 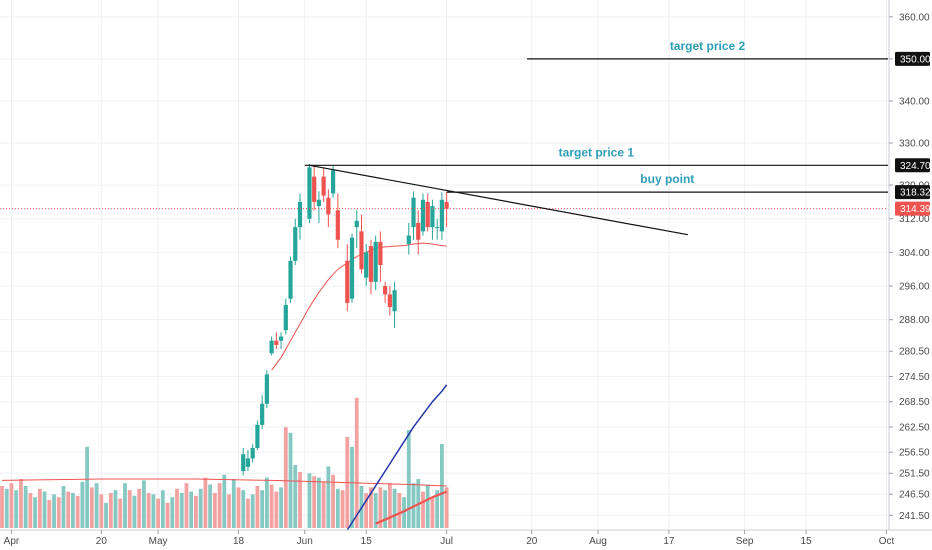 What do you see at coordinates (912, 192) in the screenshot?
I see `price-tag-background` at bounding box center [912, 192].